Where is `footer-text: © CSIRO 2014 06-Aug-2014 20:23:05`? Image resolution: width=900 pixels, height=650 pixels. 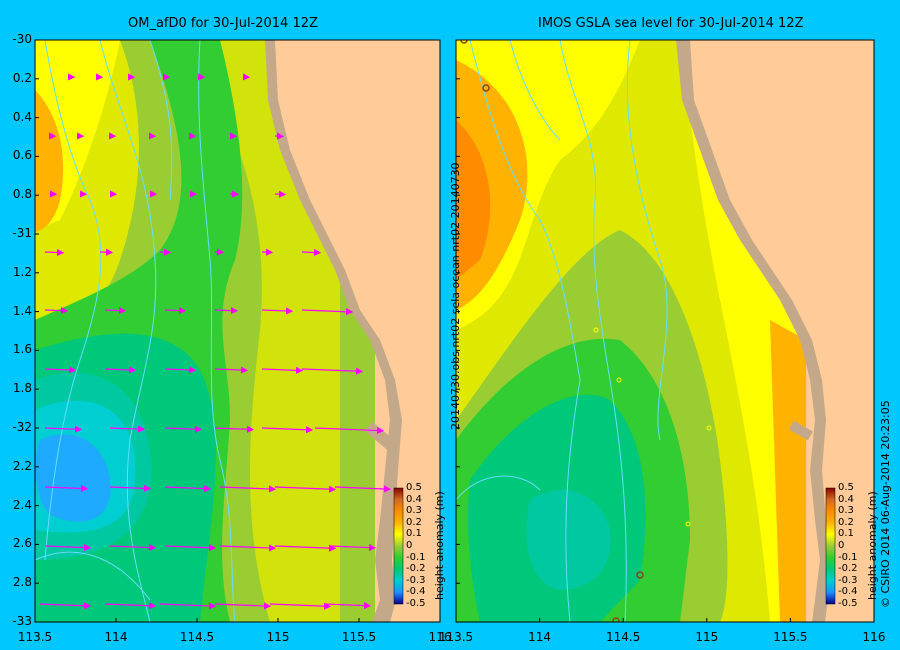
footer-text: © CSIRO 2014 06-Aug-2014 20:23:05 is located at coordinates (885, 504).